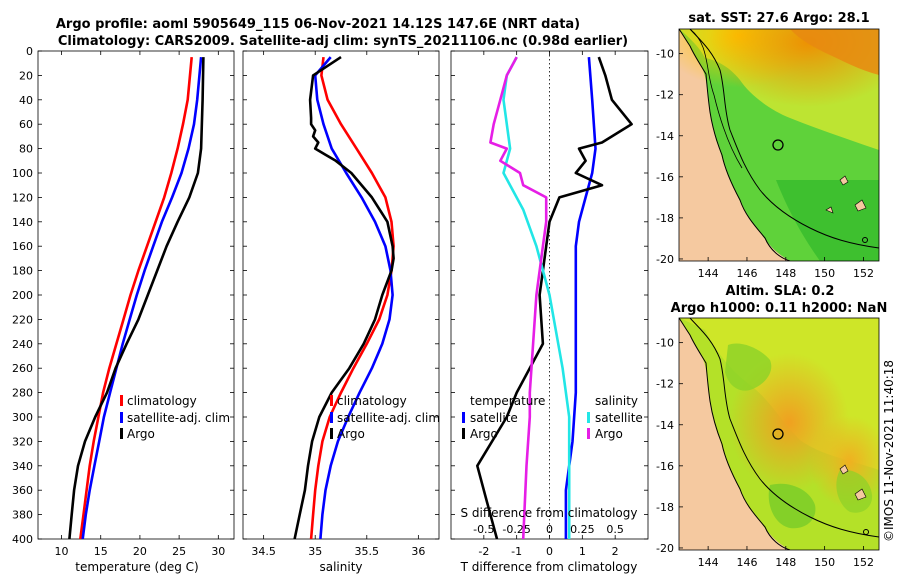 This screenshot has width=900, height=580. Describe the element at coordinates (549, 513) in the screenshot. I see `difference-xlabel-top: S difference from climatology` at that location.